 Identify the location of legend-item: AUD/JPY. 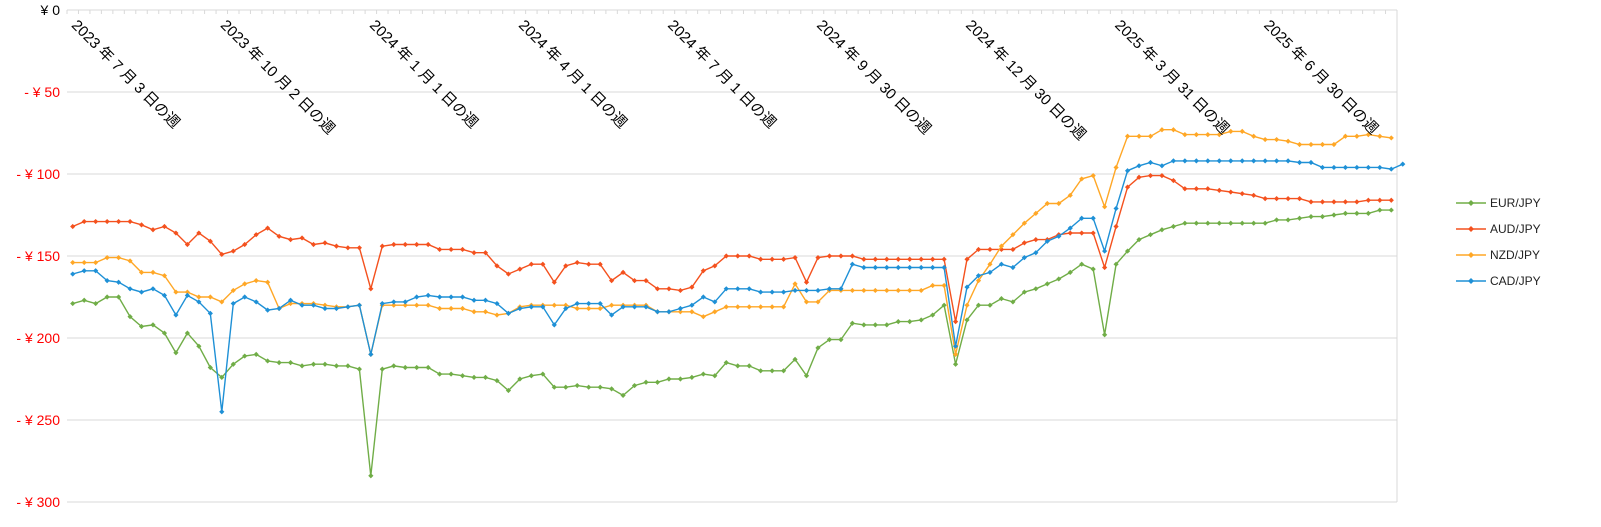
(1498, 229).